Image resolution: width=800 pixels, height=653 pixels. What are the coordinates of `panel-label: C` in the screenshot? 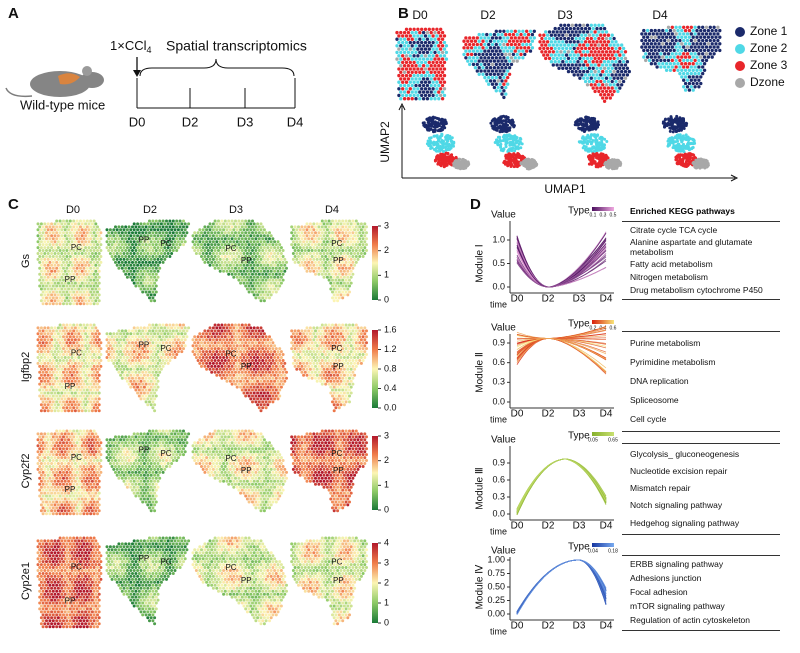 It's located at (13, 204).